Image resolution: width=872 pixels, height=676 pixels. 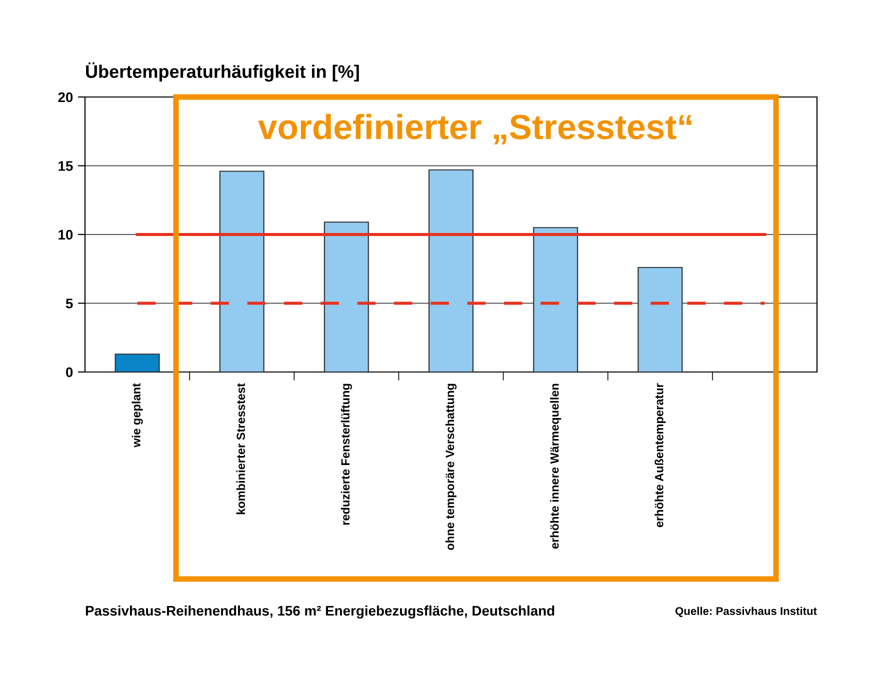 What do you see at coordinates (320, 612) in the screenshot?
I see `text: Passivhaus-Reihenendhaus, 156 m² Energiebezugsfläche, Deutschland` at bounding box center [320, 612].